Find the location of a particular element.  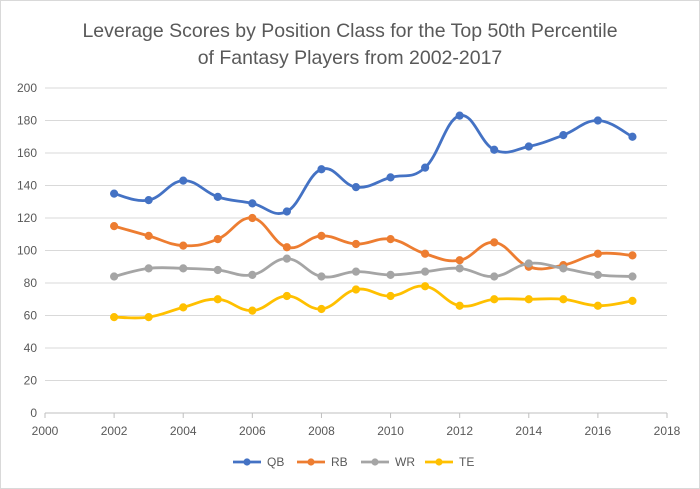

legend-item-qb: QB is located at coordinates (258, 462).